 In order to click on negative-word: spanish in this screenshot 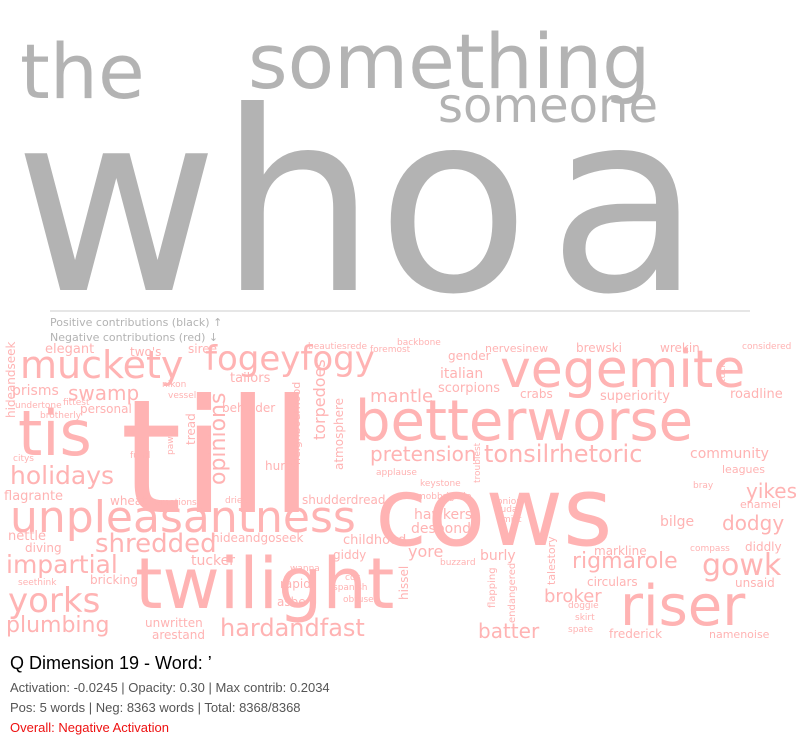, I will do `click(350, 588)`.